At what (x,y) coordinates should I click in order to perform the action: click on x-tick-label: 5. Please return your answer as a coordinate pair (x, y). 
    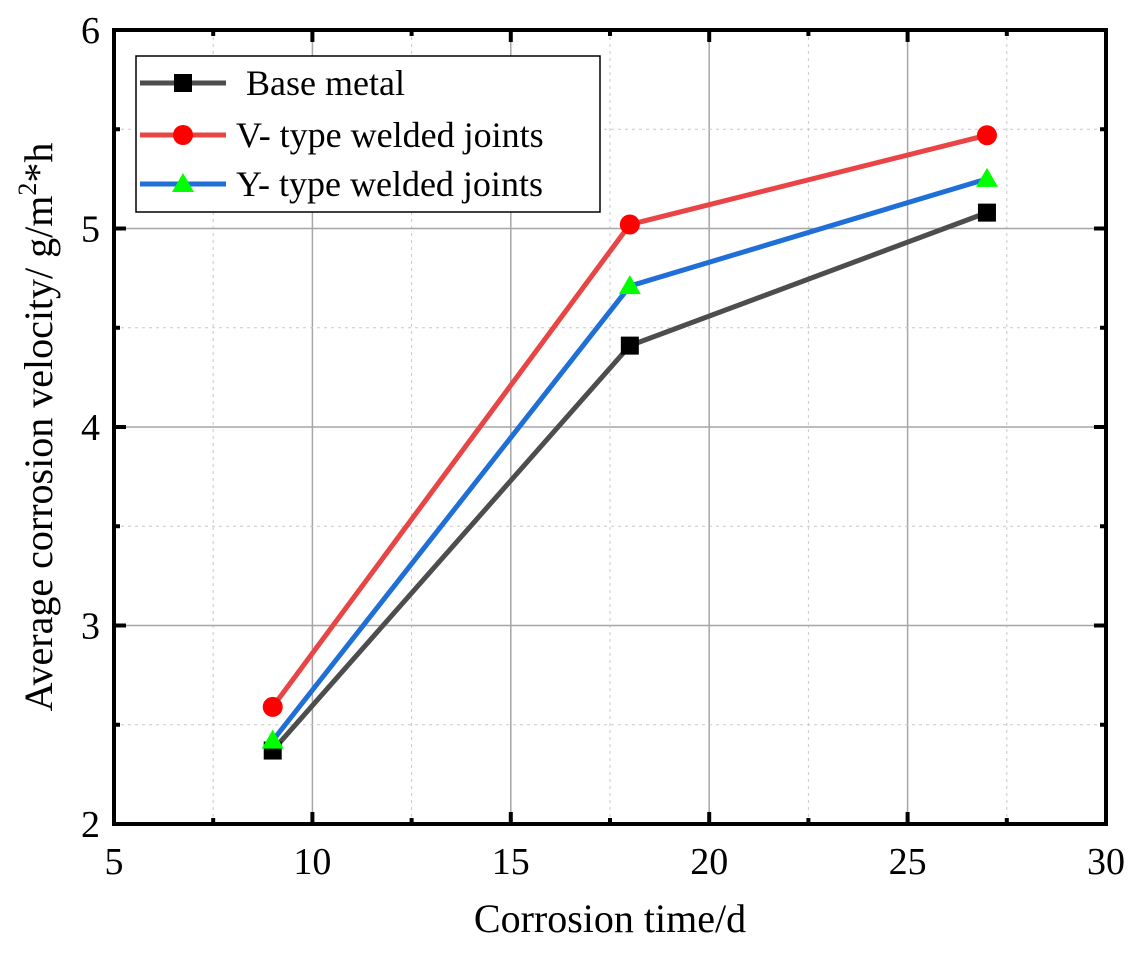
    Looking at the image, I should click on (114, 862).